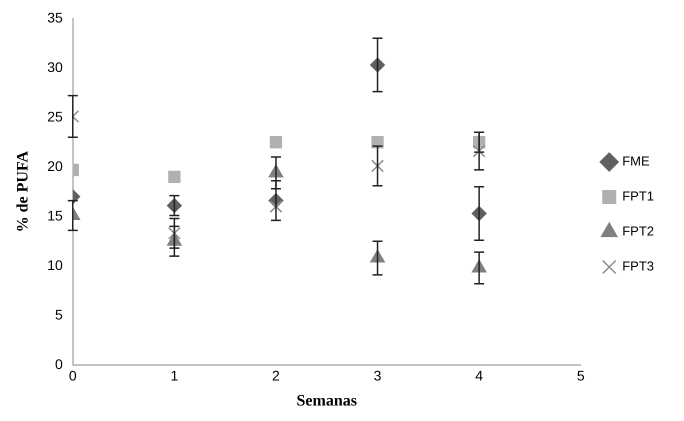 This screenshot has height=421, width=684. Describe the element at coordinates (55, 264) in the screenshot. I see `y-tick-label: 10` at that location.